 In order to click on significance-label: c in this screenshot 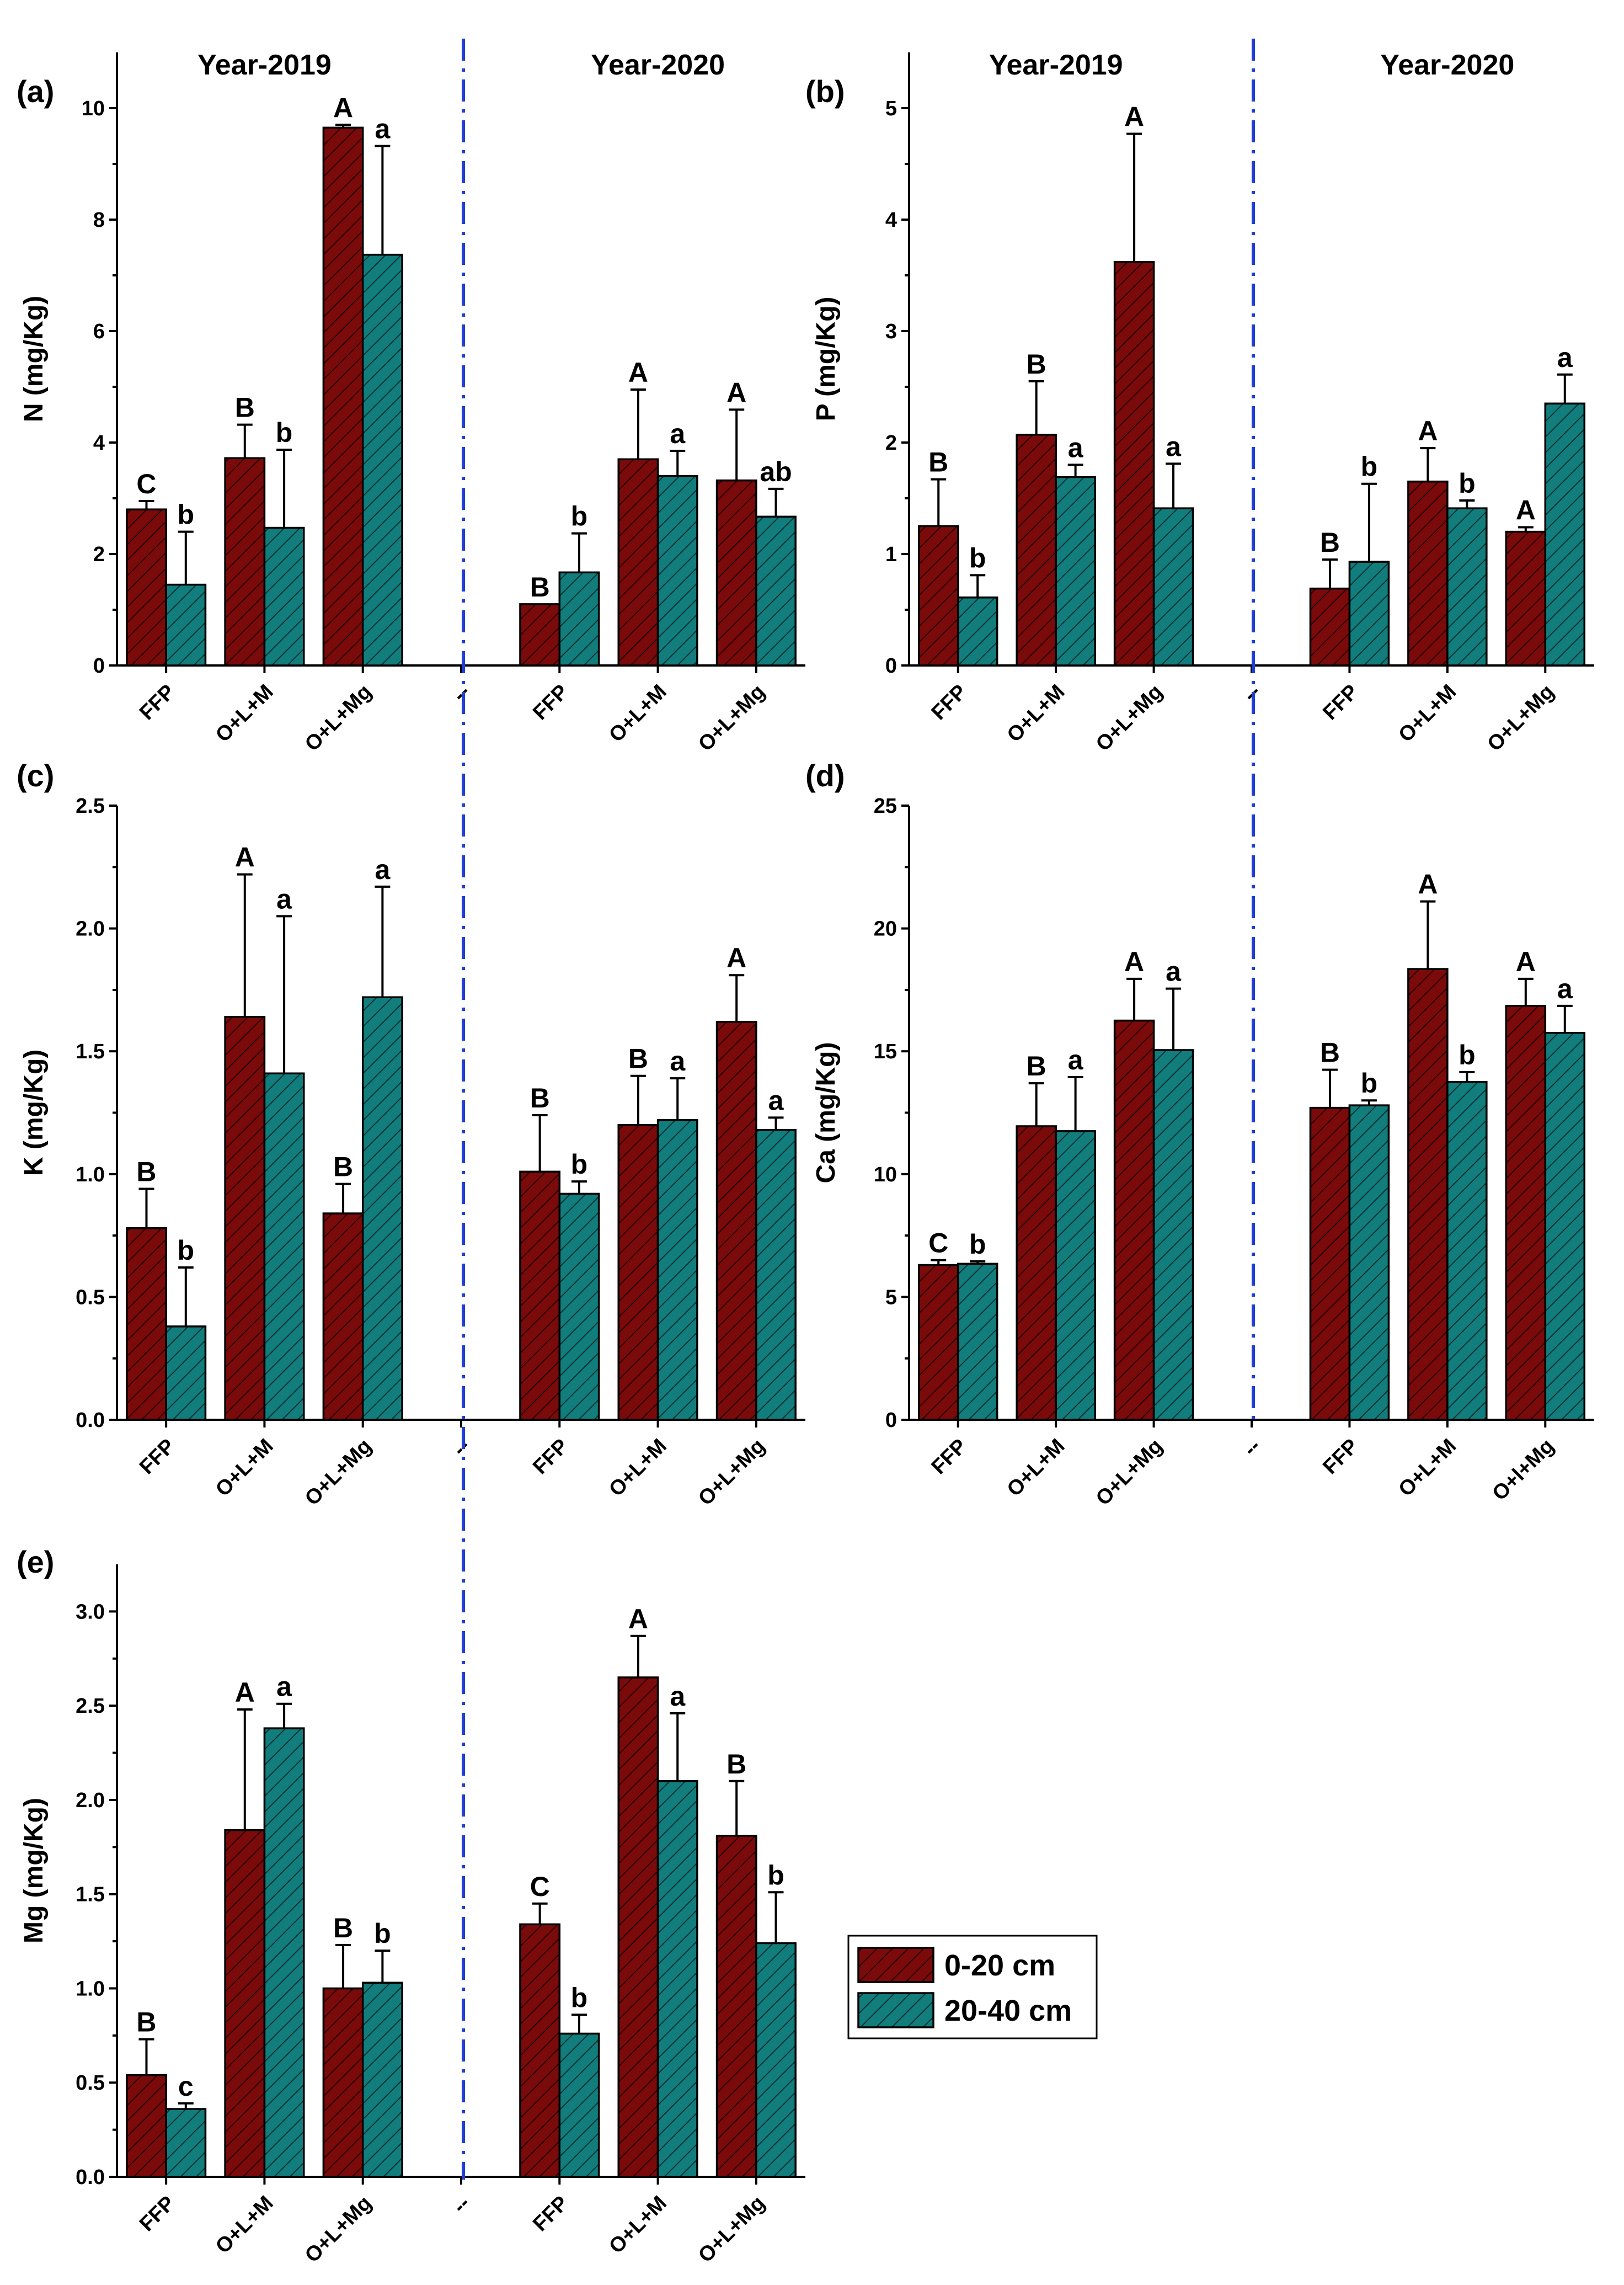, I will do `click(186, 2086)`.